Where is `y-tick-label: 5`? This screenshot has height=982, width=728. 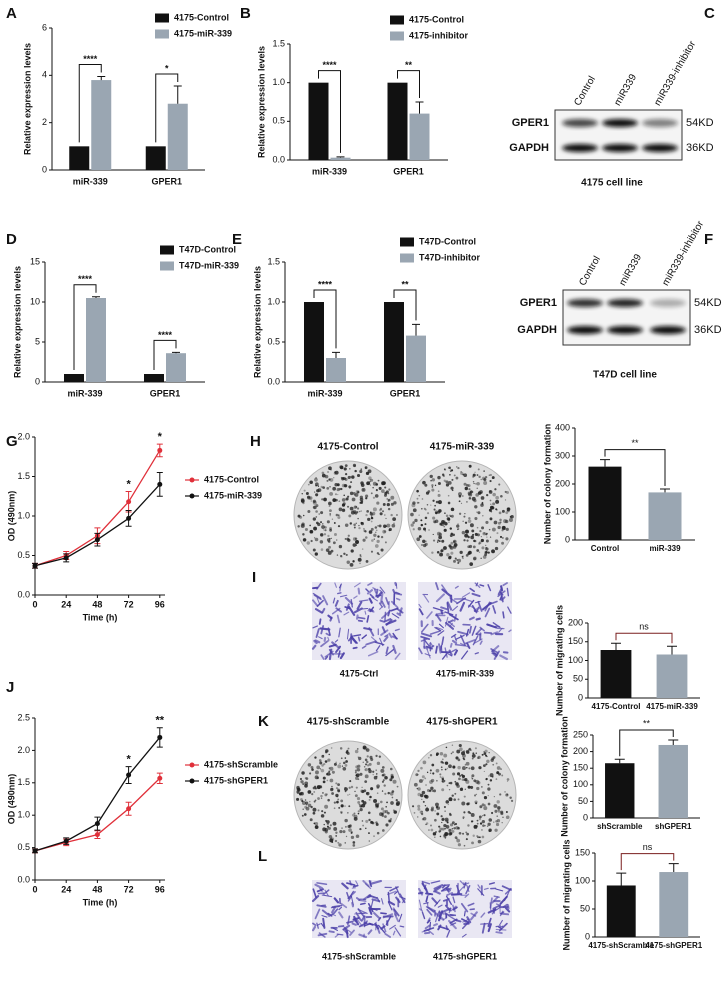
y-tick-label: 5 is located at coordinates (37, 341).